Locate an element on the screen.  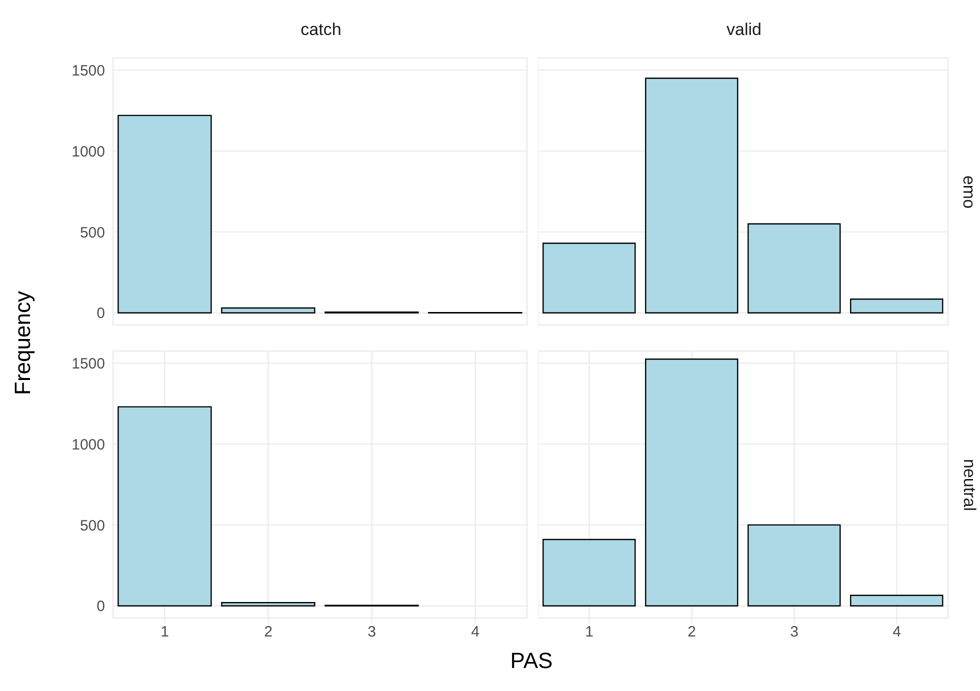
y2-axis-title: emo is located at coordinates (969, 191).